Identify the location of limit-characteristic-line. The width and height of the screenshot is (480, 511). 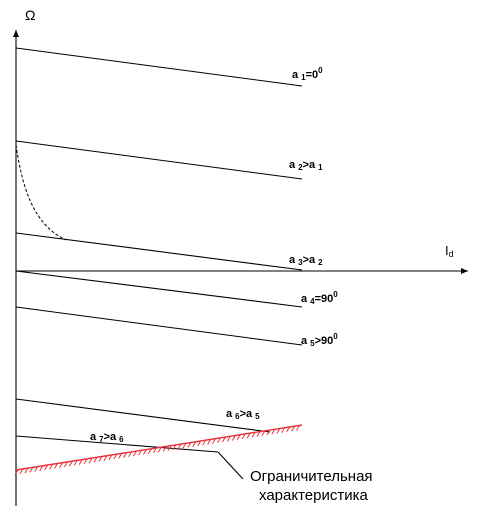
(159, 447).